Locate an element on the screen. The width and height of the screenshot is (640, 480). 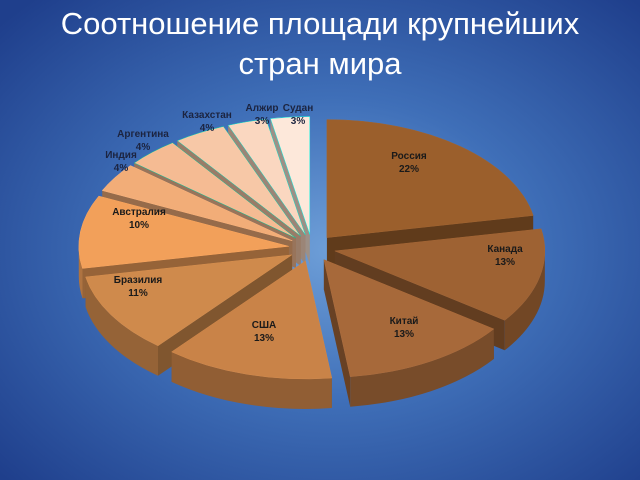
slice-label-name: Индия is located at coordinates (121, 155).